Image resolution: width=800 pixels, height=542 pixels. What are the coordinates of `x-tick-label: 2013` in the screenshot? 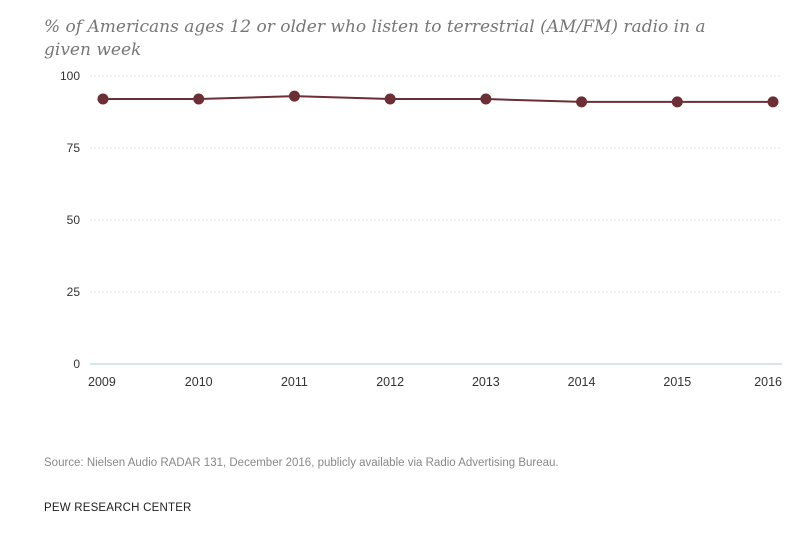 It's located at (486, 382).